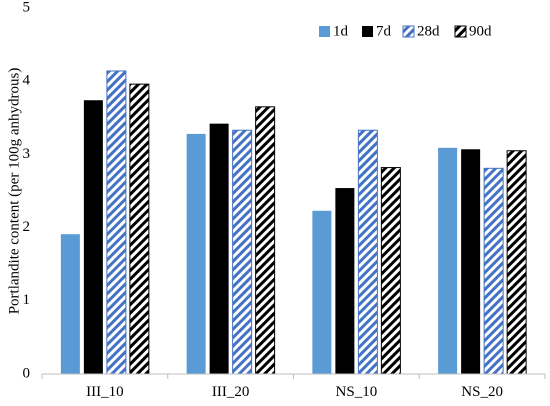 Image resolution: width=550 pixels, height=406 pixels. What do you see at coordinates (231, 392) in the screenshot?
I see `x-tick-label: III_20` at bounding box center [231, 392].